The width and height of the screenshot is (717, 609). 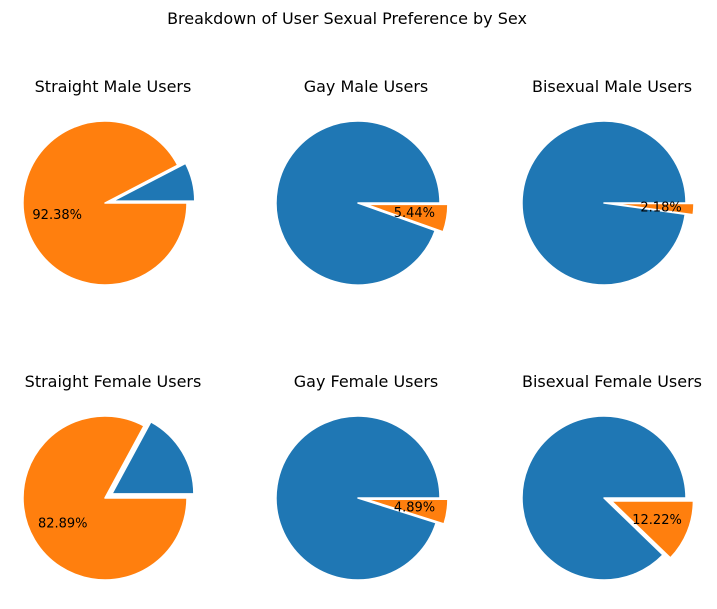 I want to click on pie-straight-male-users: Straight Male Users 92.38%, so click(x=109, y=181).